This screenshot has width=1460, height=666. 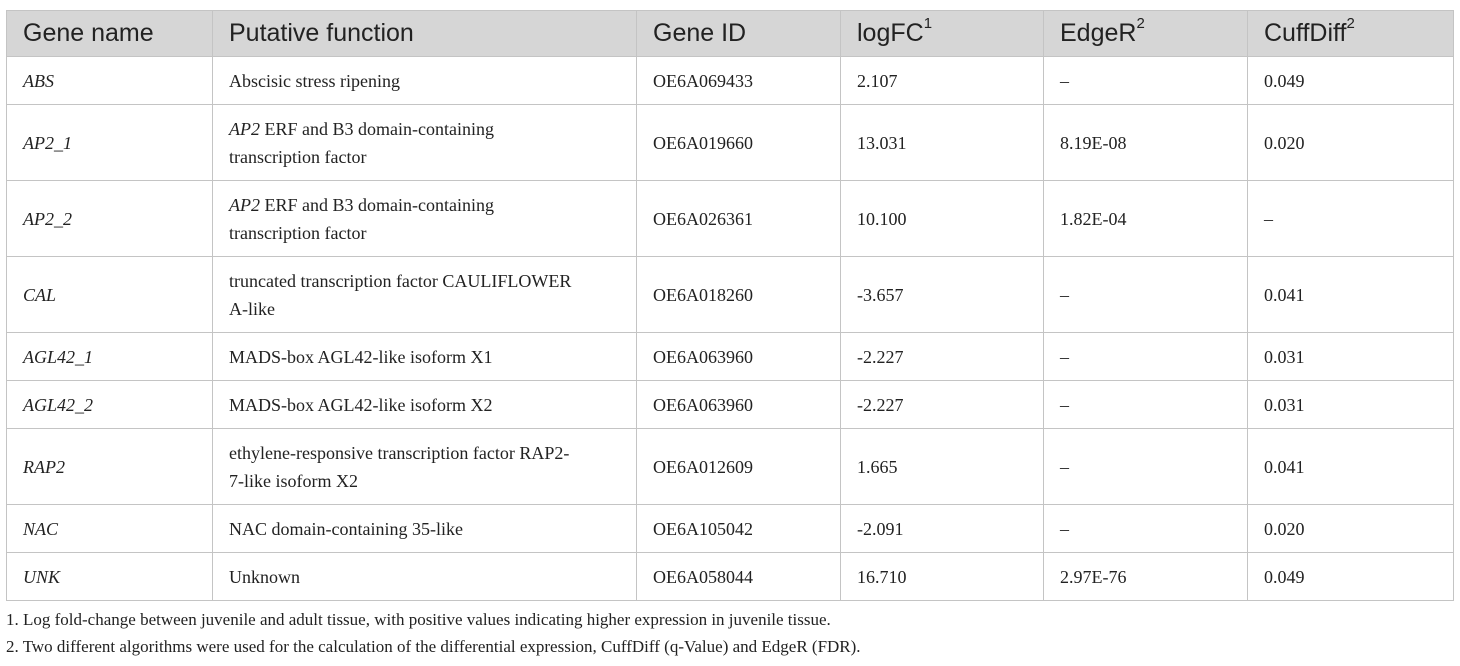 What do you see at coordinates (109, 356) in the screenshot?
I see `cell-gene-name: AGL42_1` at bounding box center [109, 356].